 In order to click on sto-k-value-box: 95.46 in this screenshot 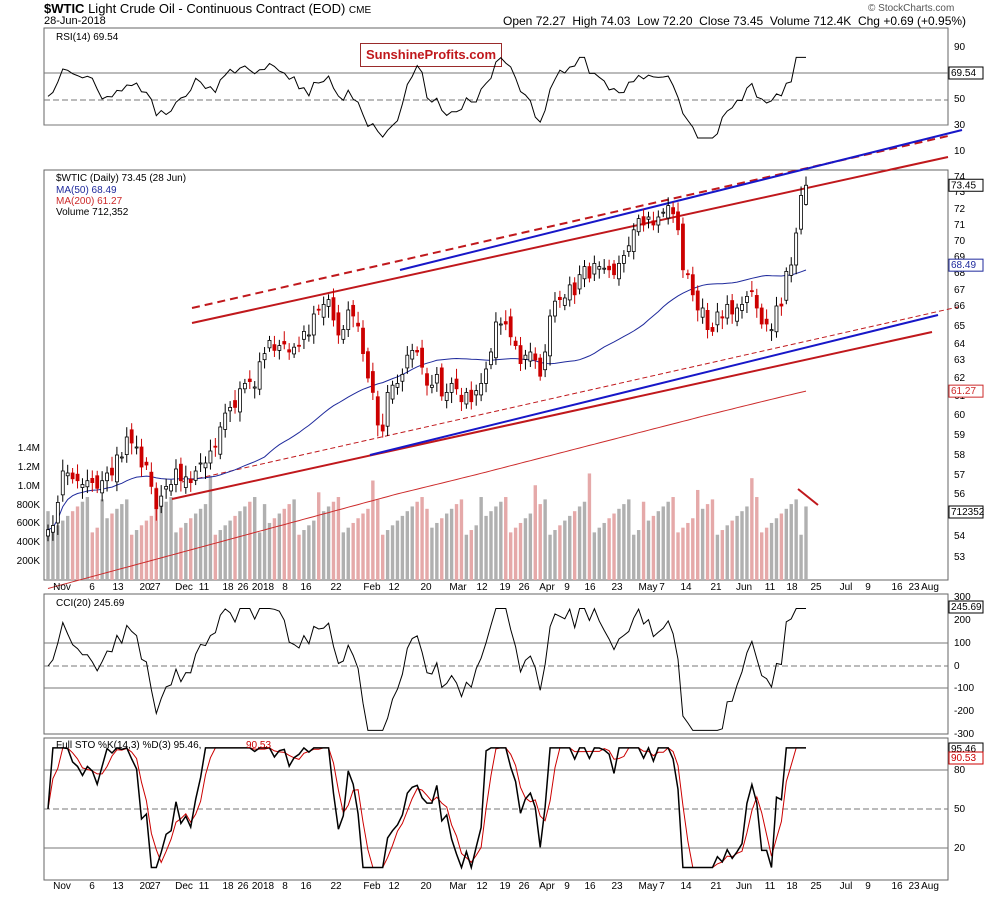, I will do `click(963, 749)`.